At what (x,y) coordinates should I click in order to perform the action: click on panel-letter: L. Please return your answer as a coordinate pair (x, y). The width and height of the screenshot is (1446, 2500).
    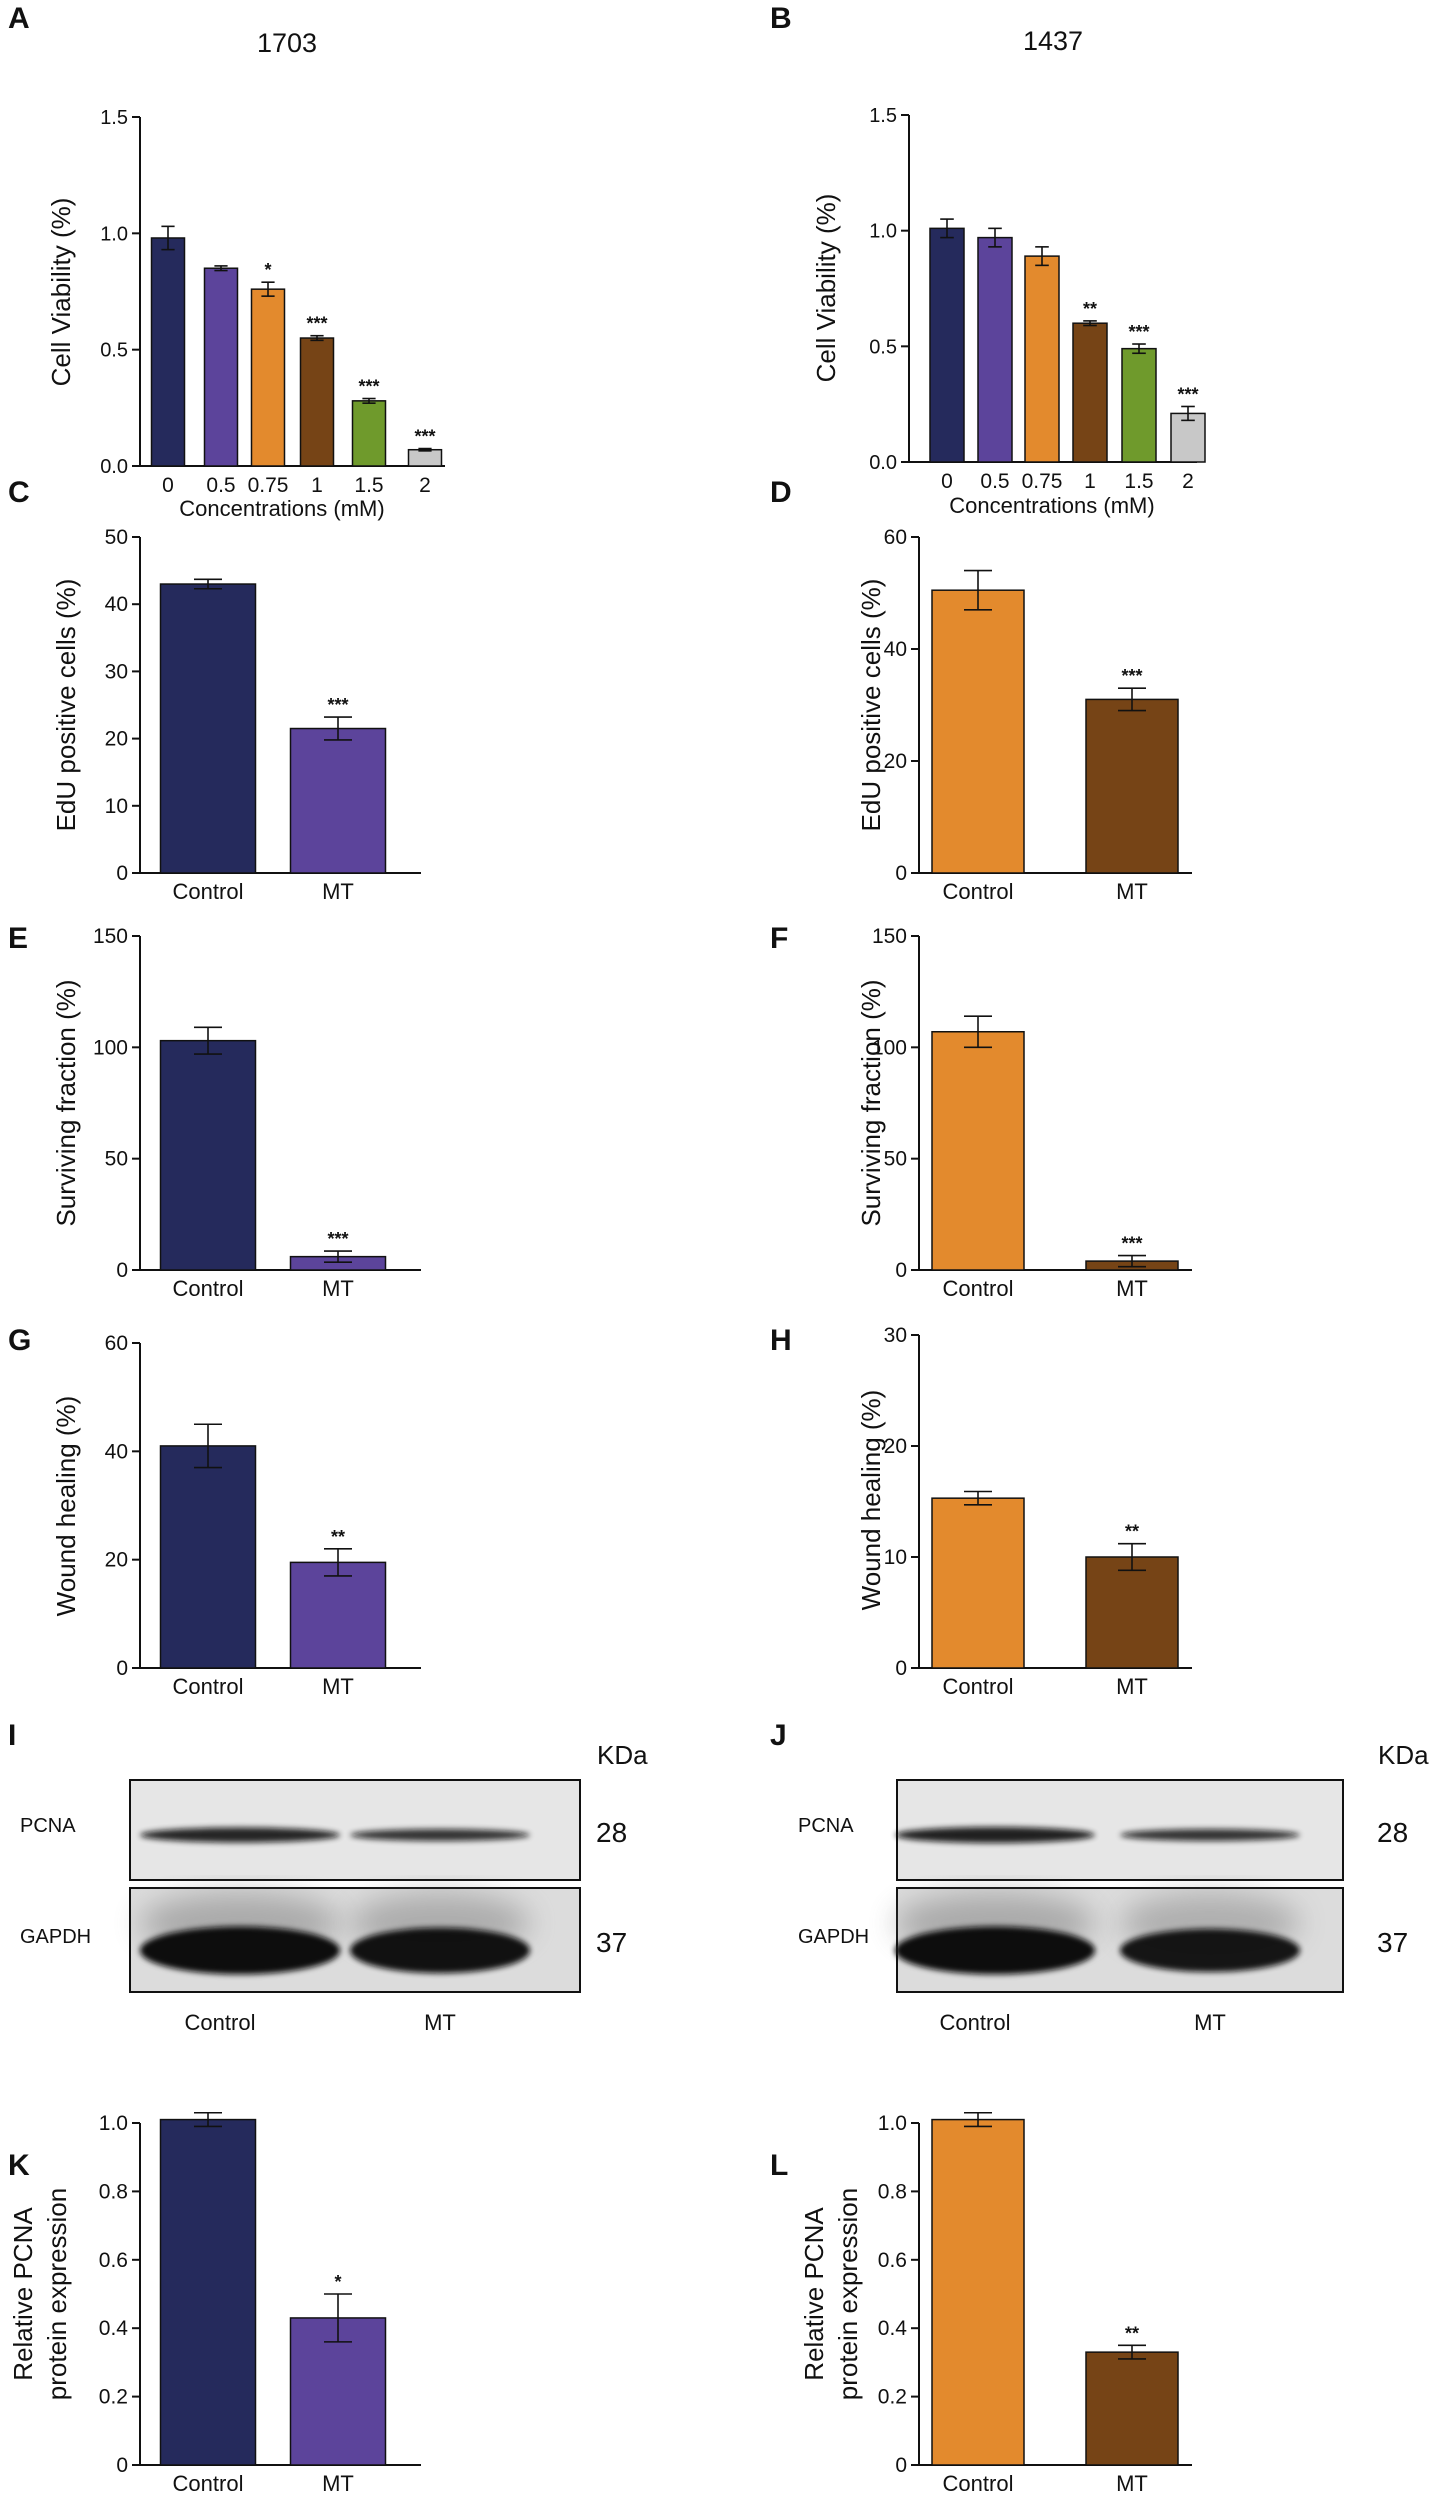
    Looking at the image, I should click on (779, 2165).